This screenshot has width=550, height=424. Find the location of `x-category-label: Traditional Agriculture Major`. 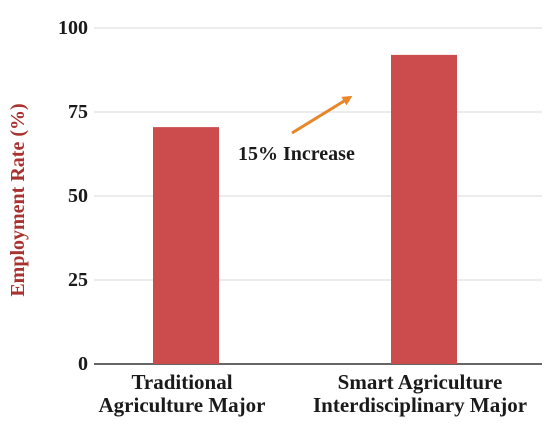

x-category-label: Traditional Agriculture Major is located at coordinates (182, 393).